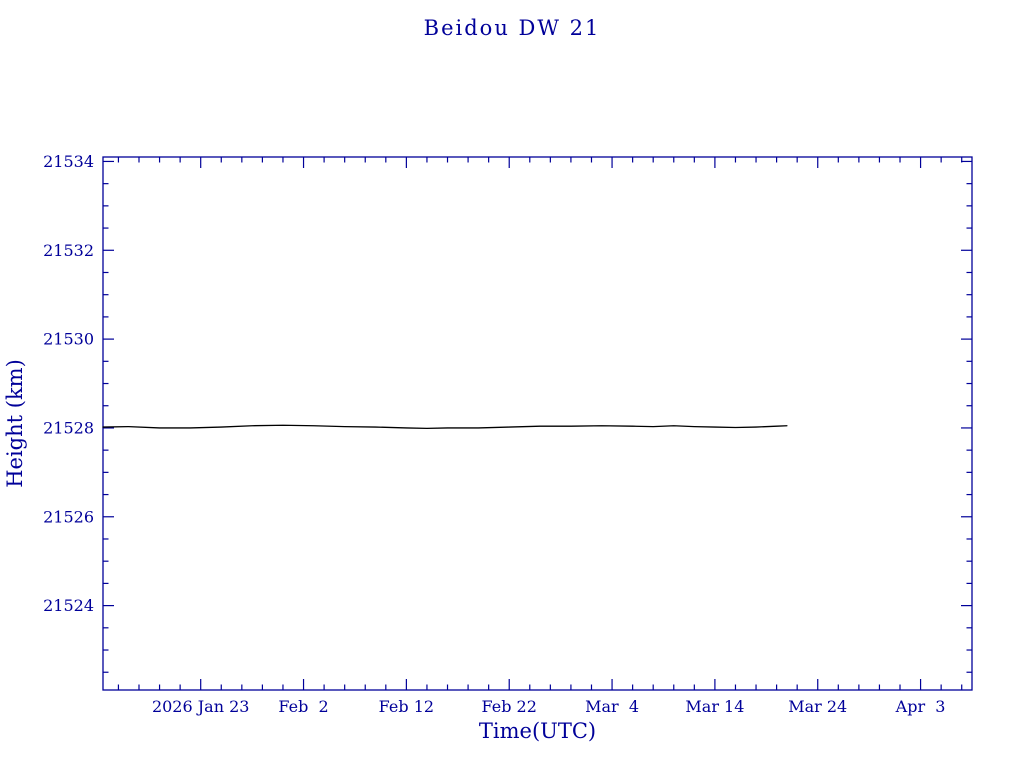 The width and height of the screenshot is (1024, 768). Describe the element at coordinates (920, 706) in the screenshot. I see `x-tick-label: Apr 3` at that location.